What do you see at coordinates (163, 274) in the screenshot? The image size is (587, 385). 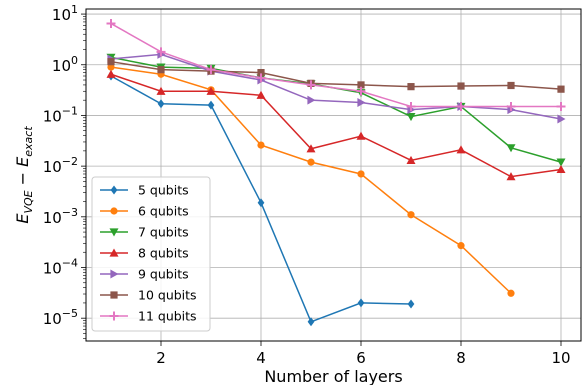 I see `legend-label: 9 qubits` at bounding box center [163, 274].